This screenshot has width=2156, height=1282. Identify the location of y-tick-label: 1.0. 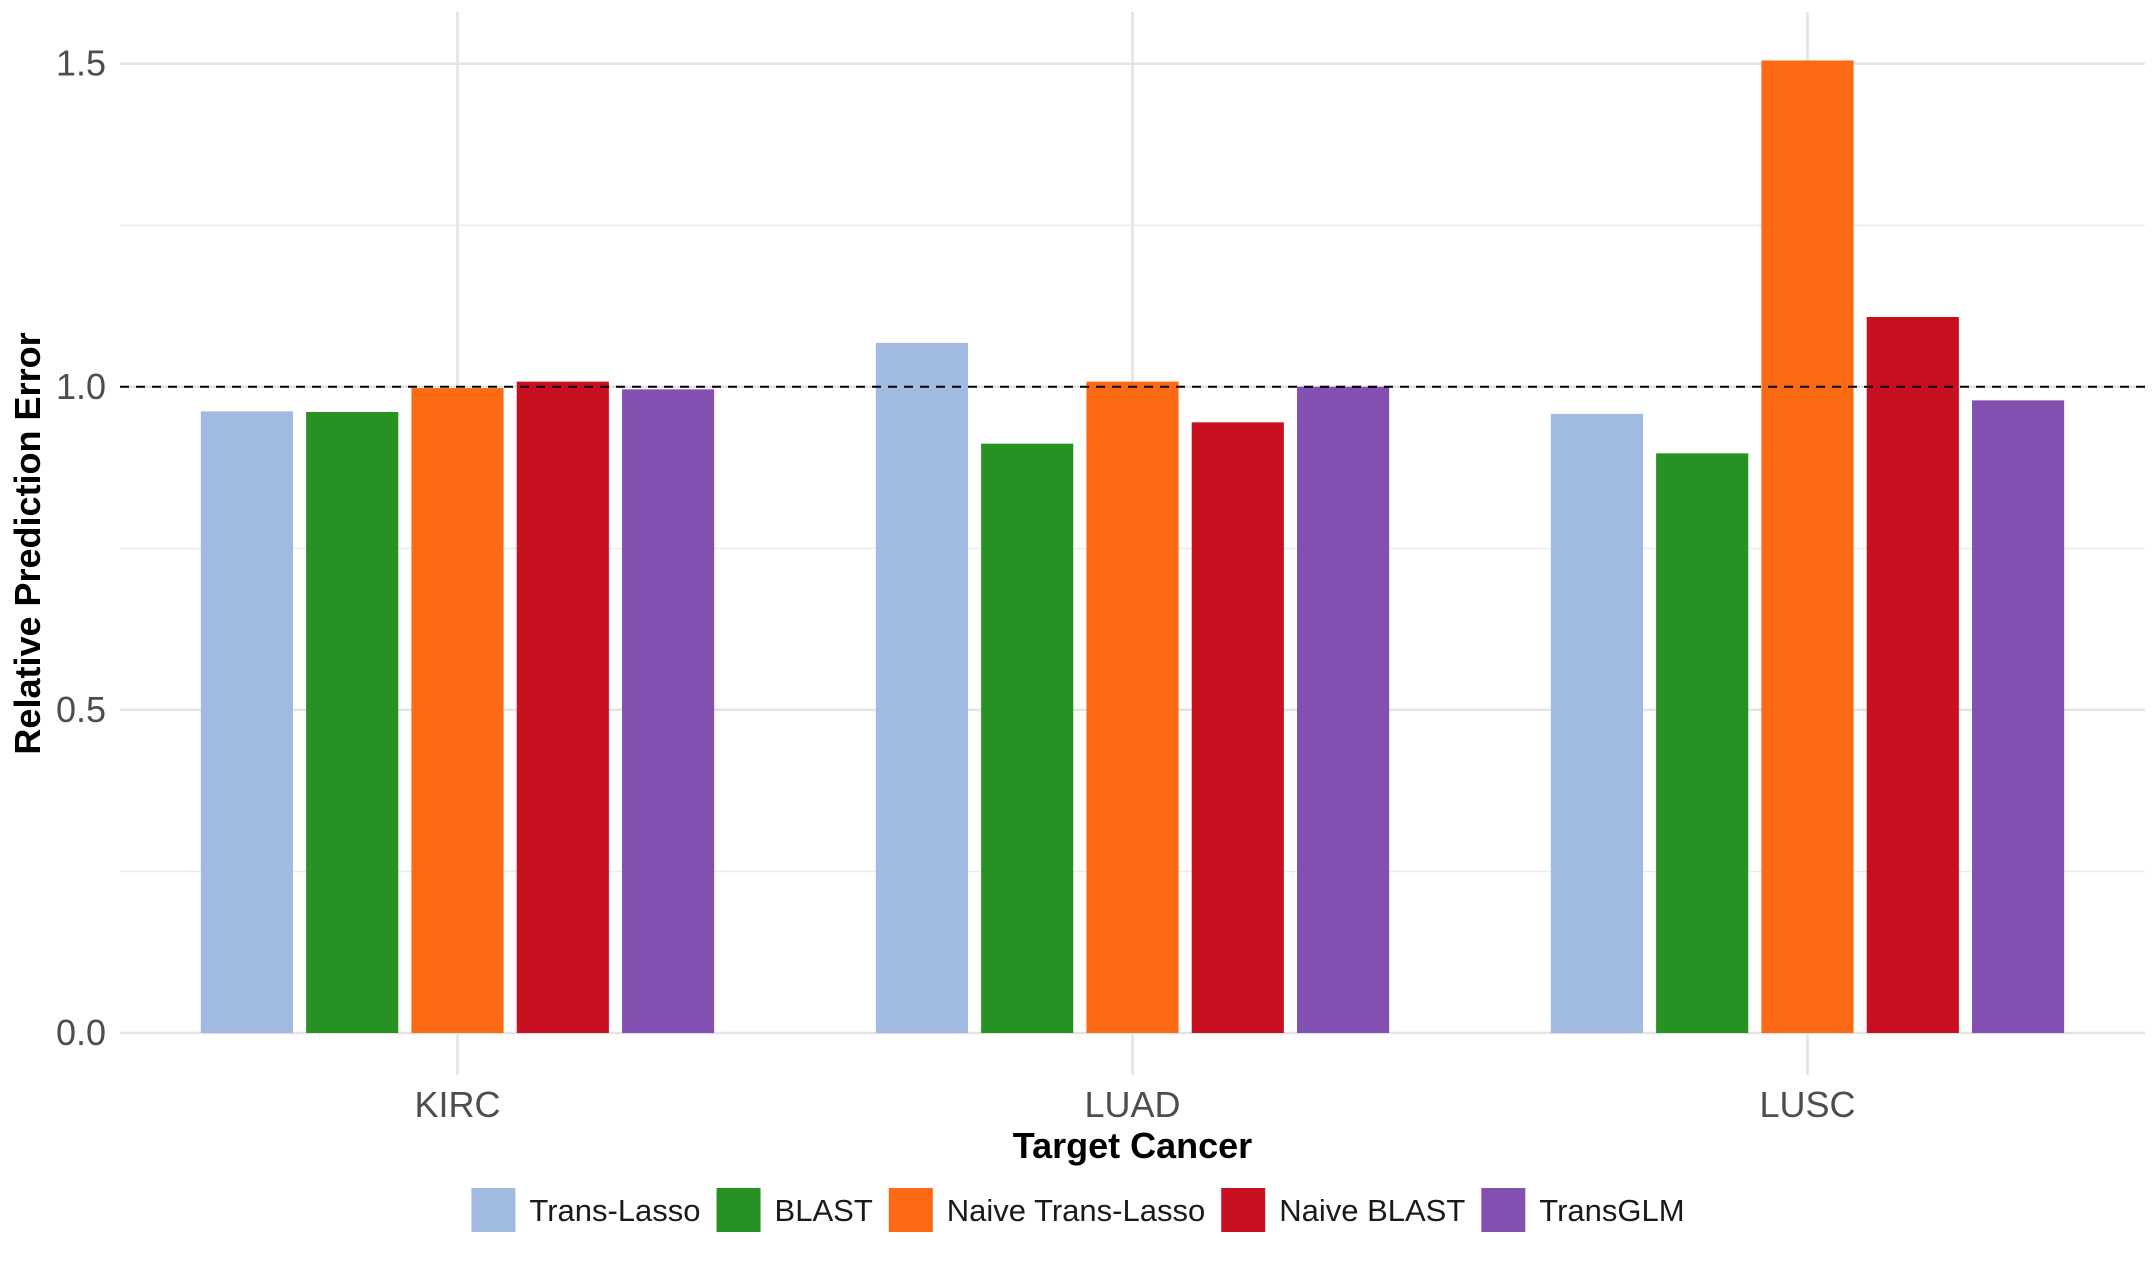
(81, 386).